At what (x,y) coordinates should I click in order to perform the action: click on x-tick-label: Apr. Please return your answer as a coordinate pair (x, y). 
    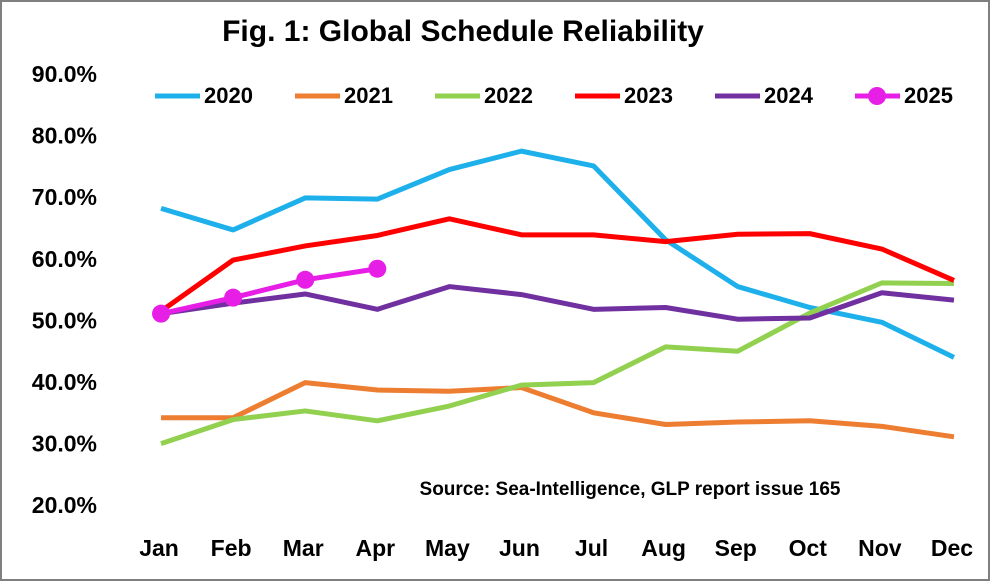
    Looking at the image, I should click on (375, 548).